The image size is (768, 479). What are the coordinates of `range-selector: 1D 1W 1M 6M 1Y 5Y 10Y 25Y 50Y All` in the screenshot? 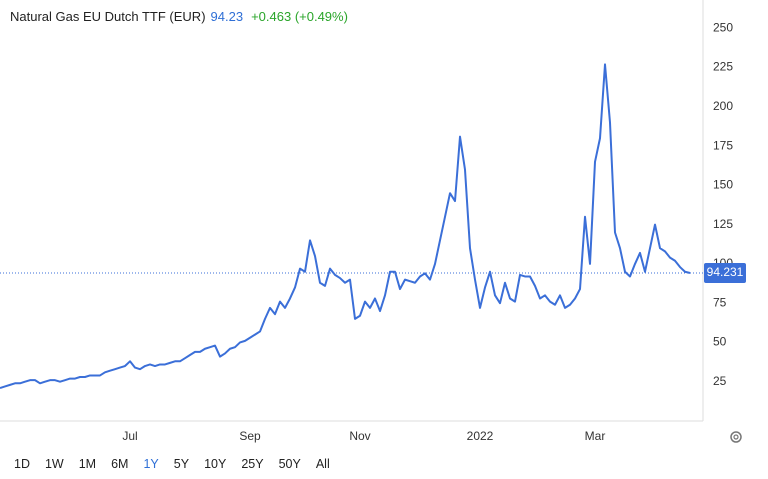 It's located at (179, 464).